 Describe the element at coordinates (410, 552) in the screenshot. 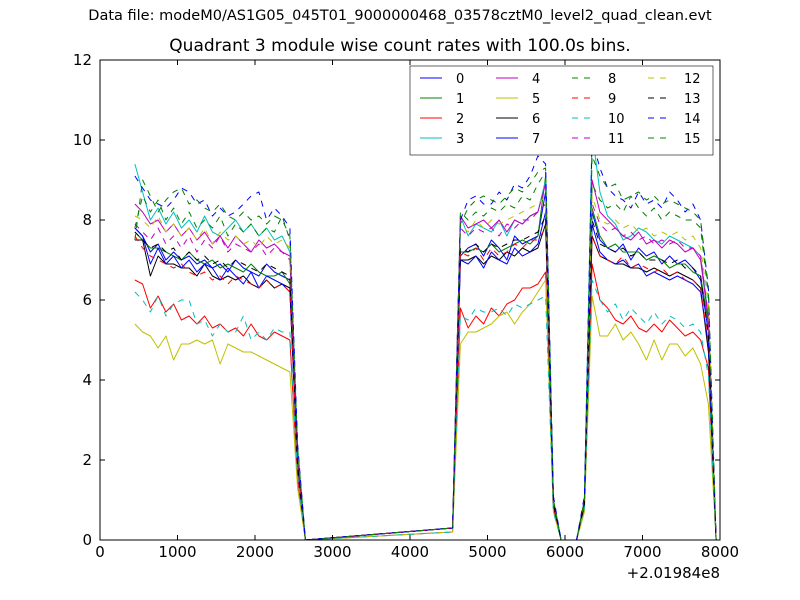

I see `x-tick-label: 4000` at that location.